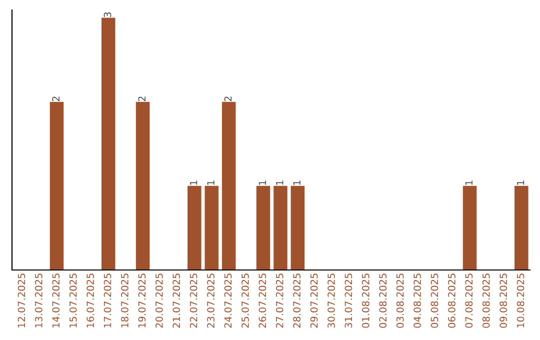 The image size is (540, 340). Describe the element at coordinates (348, 301) in the screenshot. I see `x-tick-label: 31.07.2025` at that location.